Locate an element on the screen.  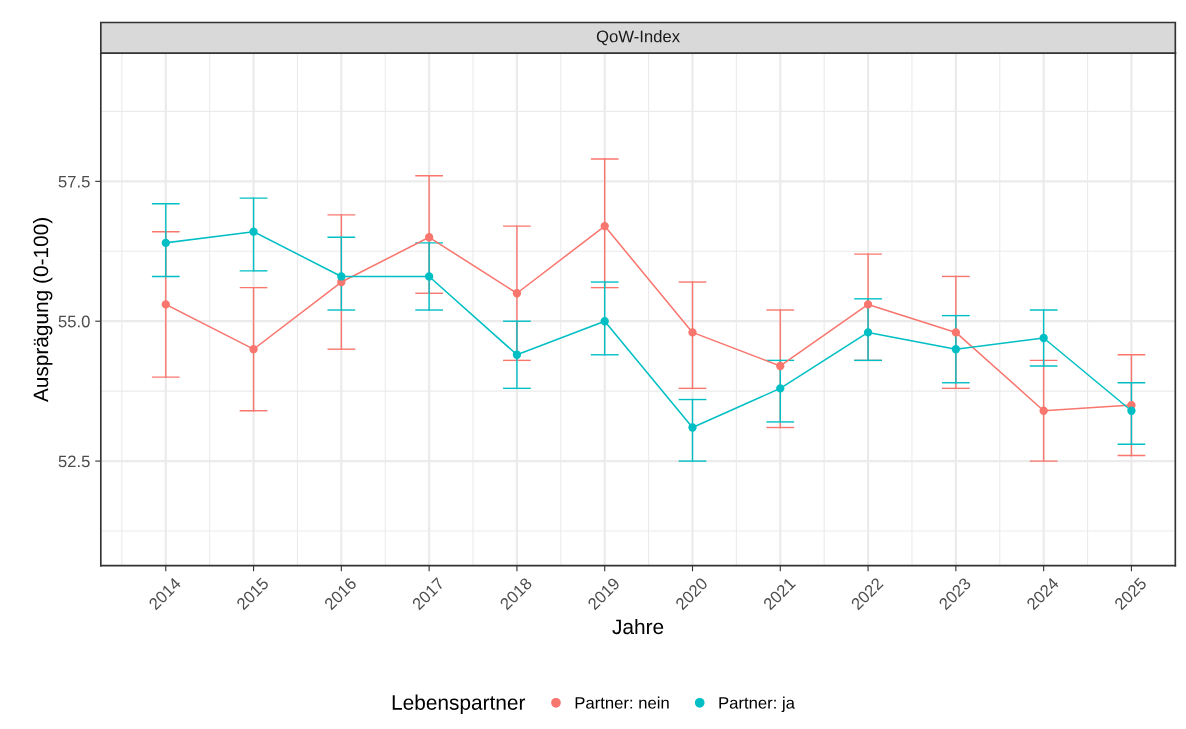
legend-label: Partner: ja is located at coordinates (757, 704).